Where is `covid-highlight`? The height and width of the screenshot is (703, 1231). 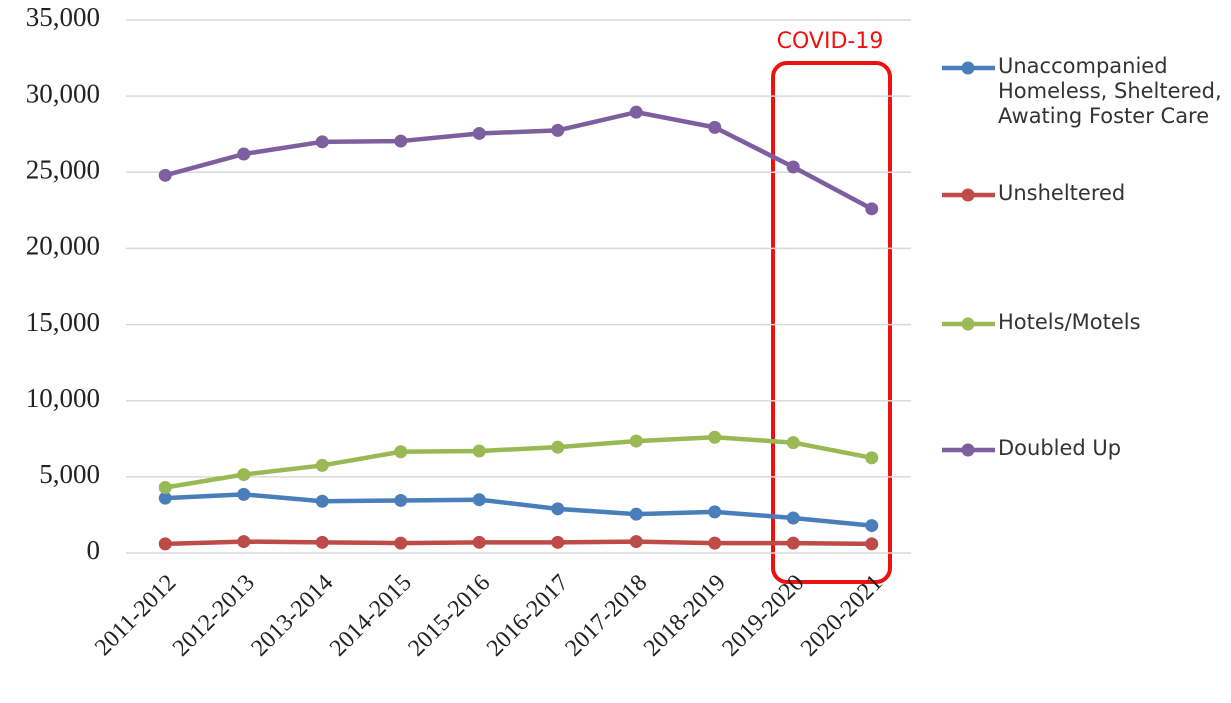 covid-highlight is located at coordinates (831, 322).